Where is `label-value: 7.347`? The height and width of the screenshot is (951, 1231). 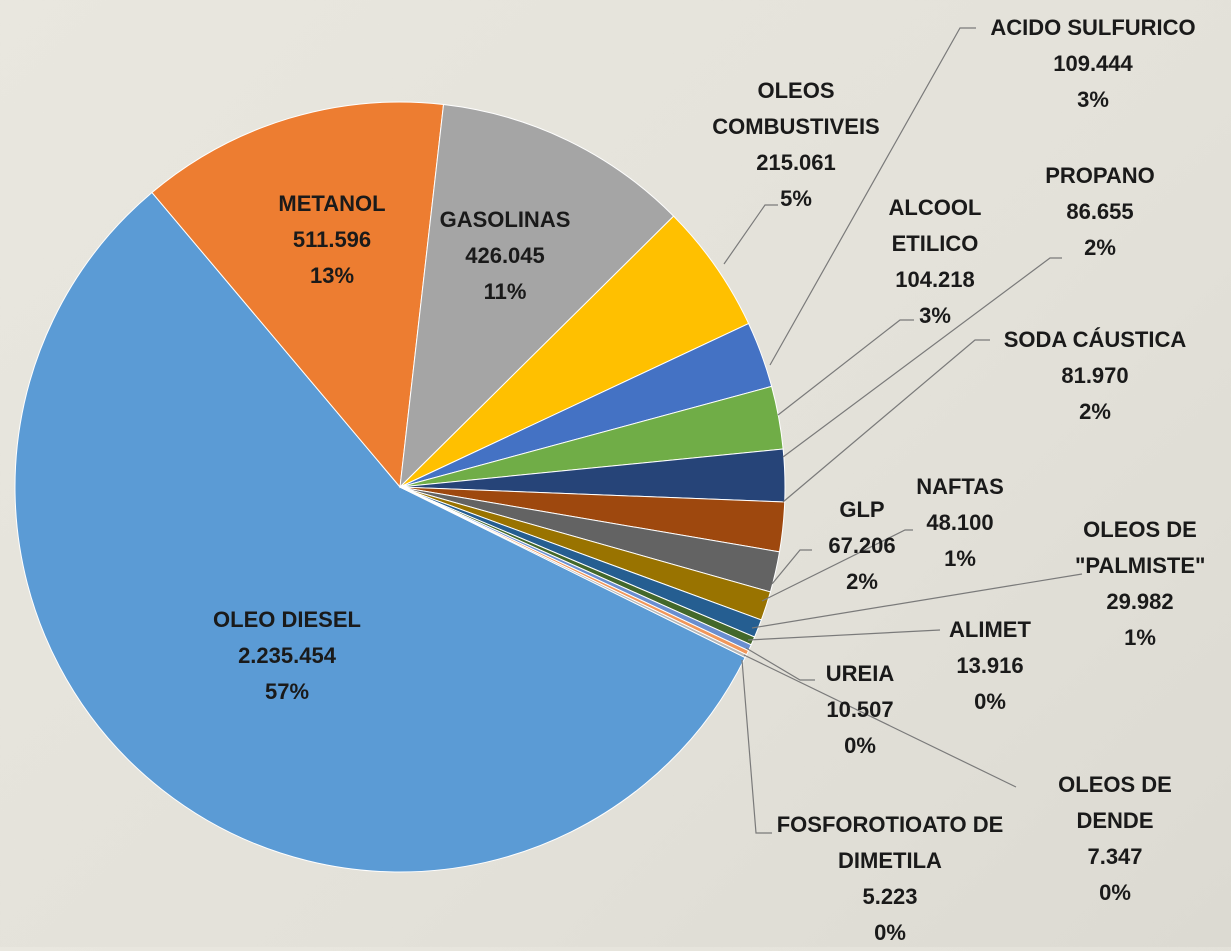
label-value: 7.347 is located at coordinates (1115, 856).